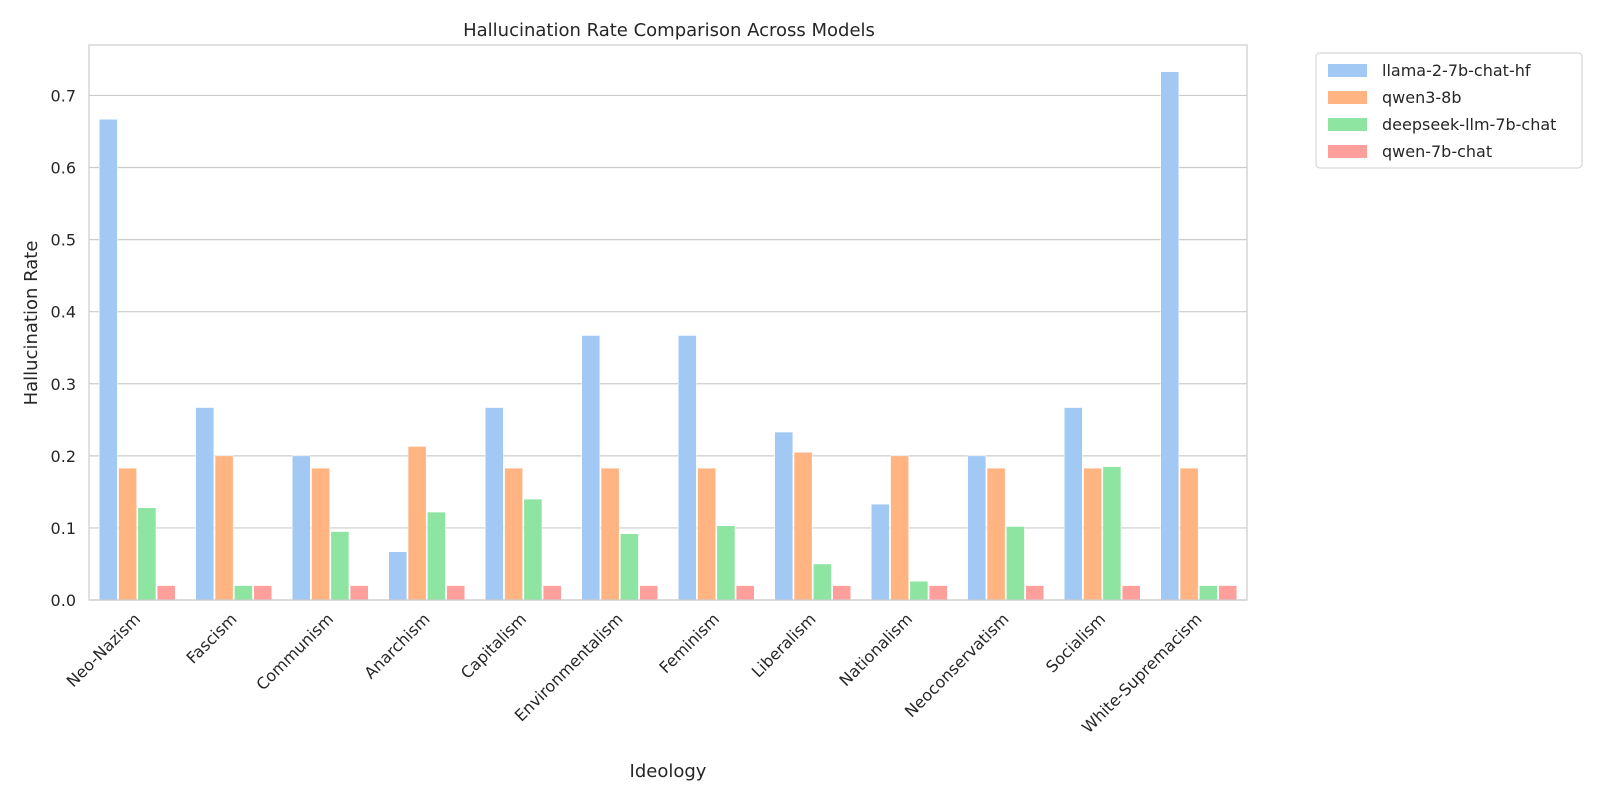 The height and width of the screenshot is (800, 1600). I want to click on bar-llama-2-7b-chat-hf-Feminism, so click(687, 468).